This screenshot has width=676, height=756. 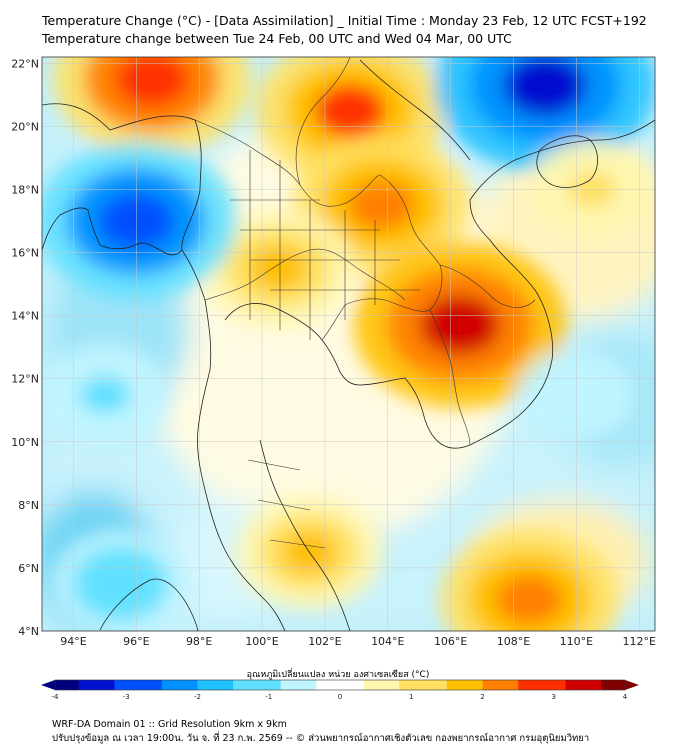 I want to click on colorbar, so click(x=340, y=685).